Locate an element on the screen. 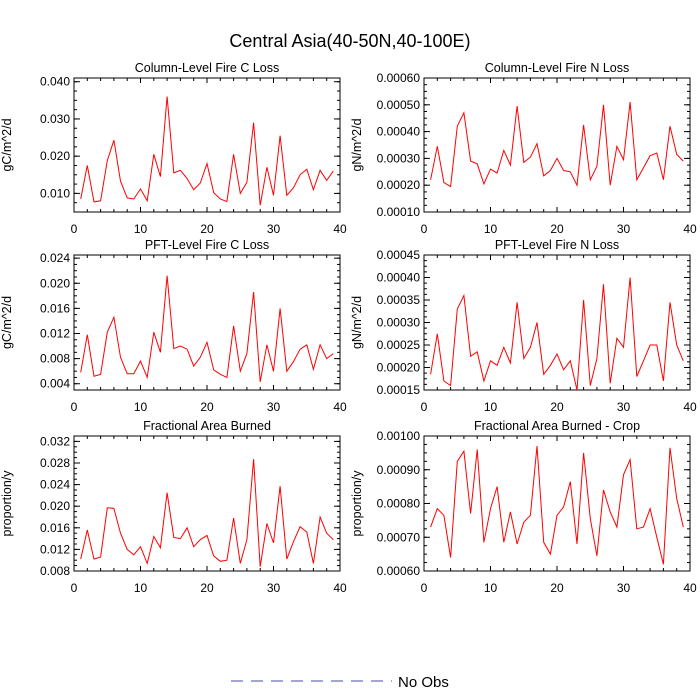 The height and width of the screenshot is (700, 700). panel-title: Fractional Area Burned - Crop is located at coordinates (557, 426).